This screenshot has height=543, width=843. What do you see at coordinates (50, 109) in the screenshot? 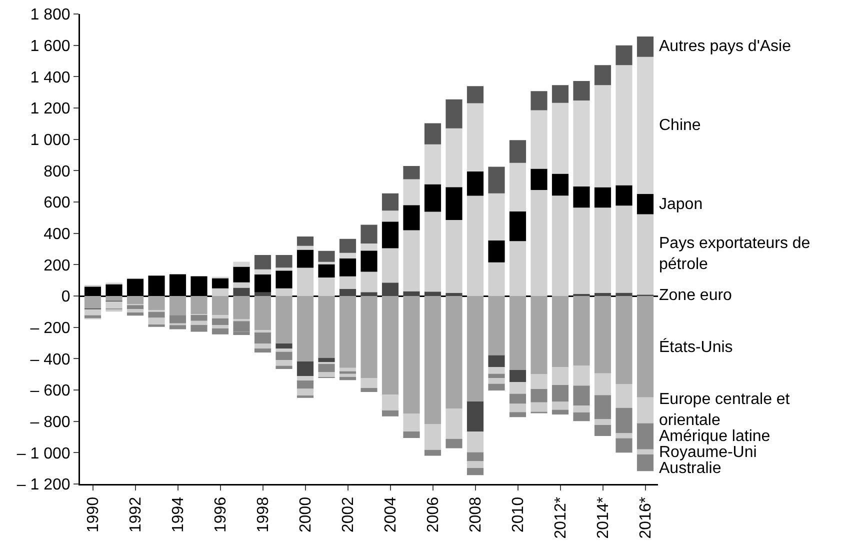
I see `y-tick-label: 1 200` at bounding box center [50, 109].